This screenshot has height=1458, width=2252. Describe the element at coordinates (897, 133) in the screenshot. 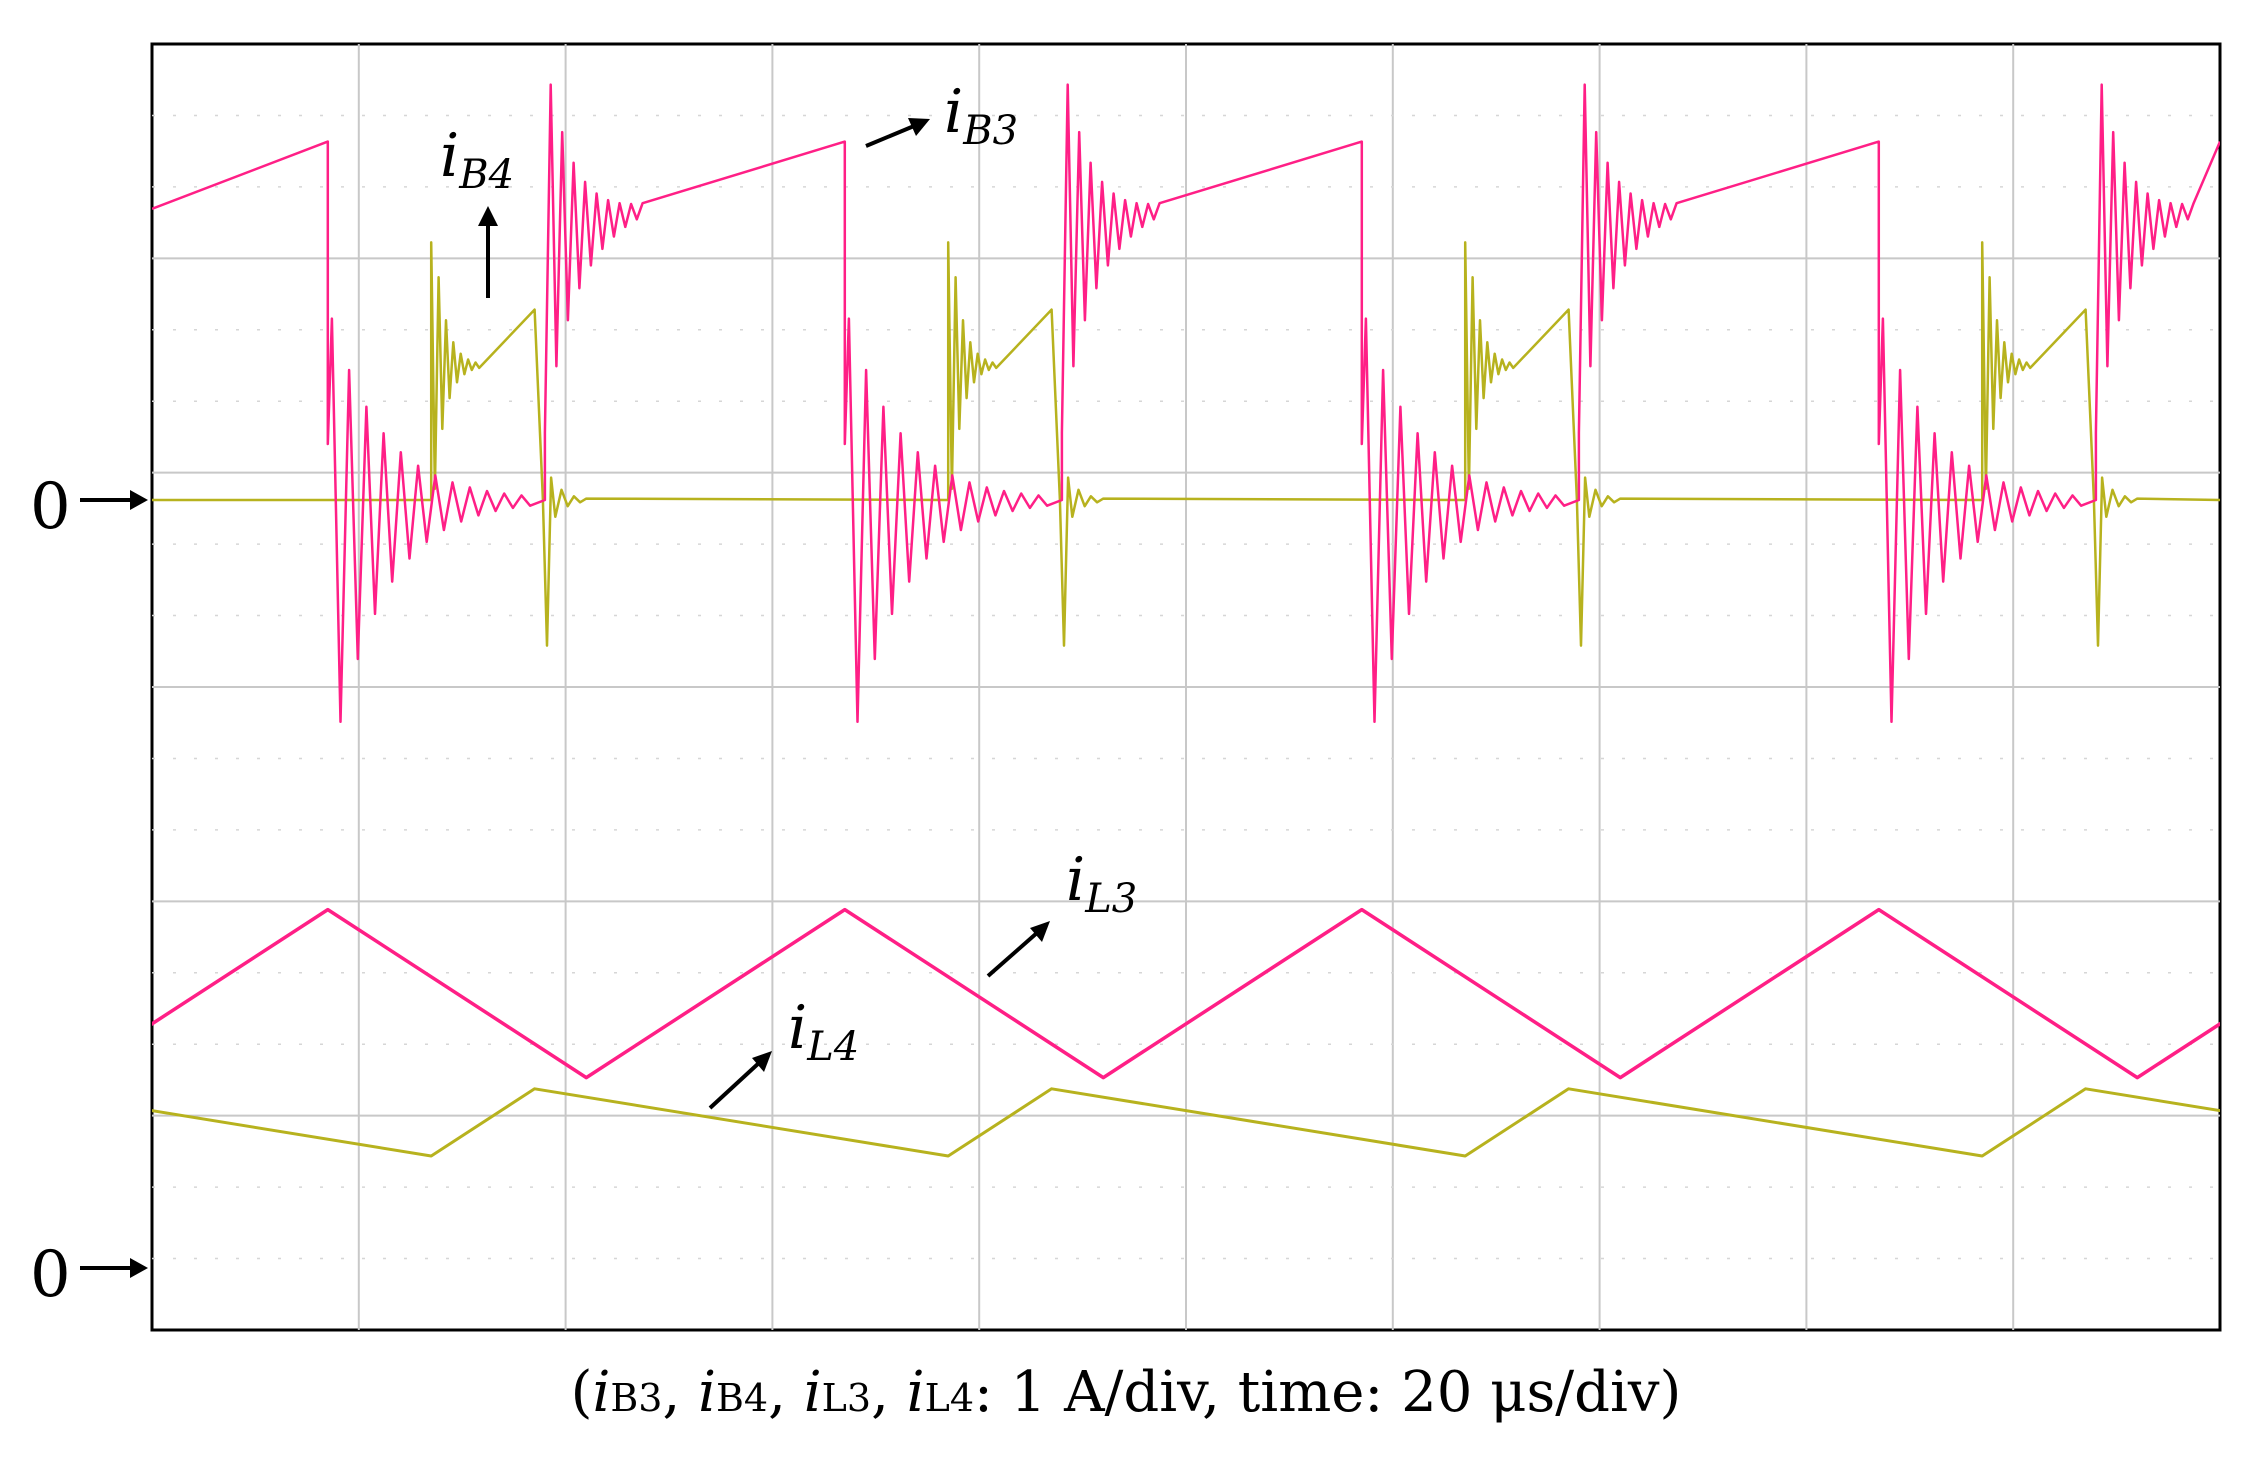

I see `arrow-iB3-icon` at that location.